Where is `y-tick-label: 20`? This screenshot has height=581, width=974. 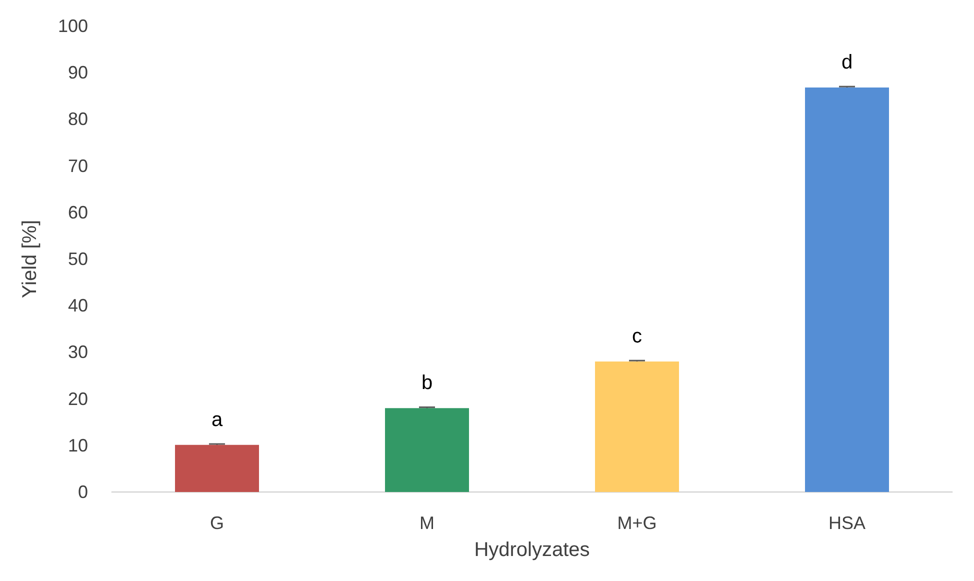 y-tick-label: 20 is located at coordinates (78, 398).